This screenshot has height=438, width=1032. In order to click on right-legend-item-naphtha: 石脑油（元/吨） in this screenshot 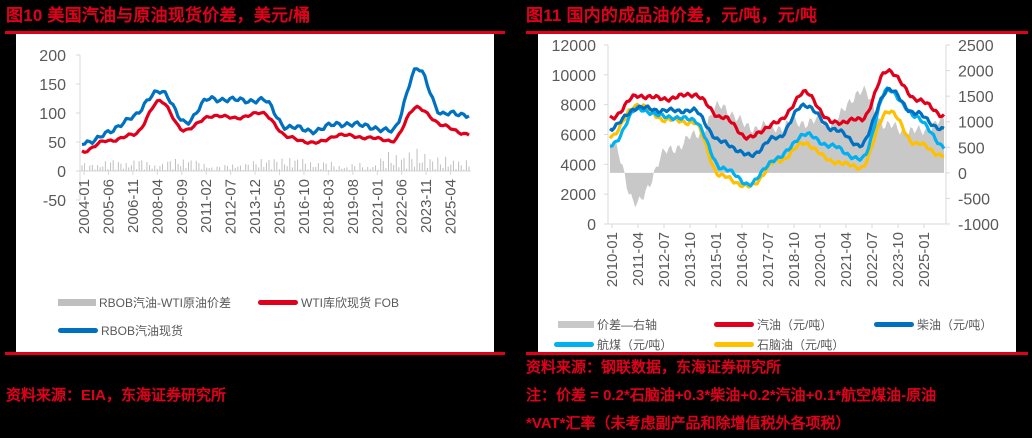, I will do `click(779, 344)`.